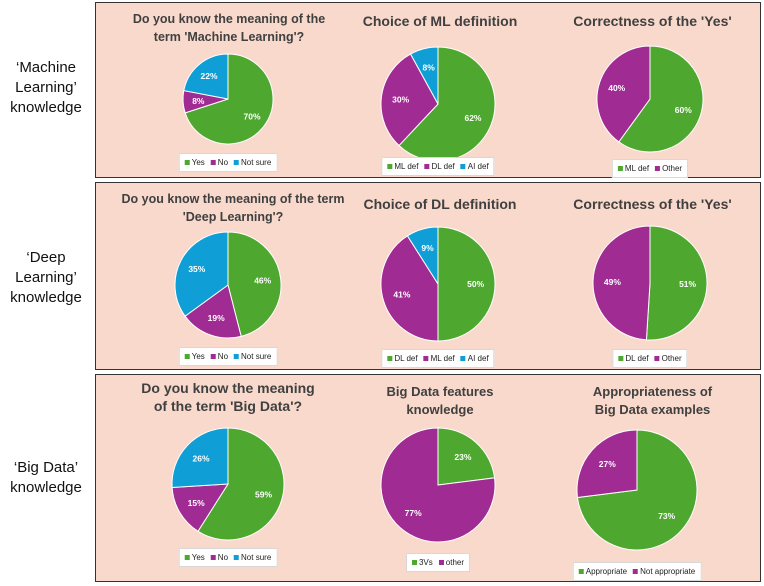 This screenshot has width=764, height=586. I want to click on row-label-machine-learning: ‘Machine Learning’ knowledge, so click(46, 87).